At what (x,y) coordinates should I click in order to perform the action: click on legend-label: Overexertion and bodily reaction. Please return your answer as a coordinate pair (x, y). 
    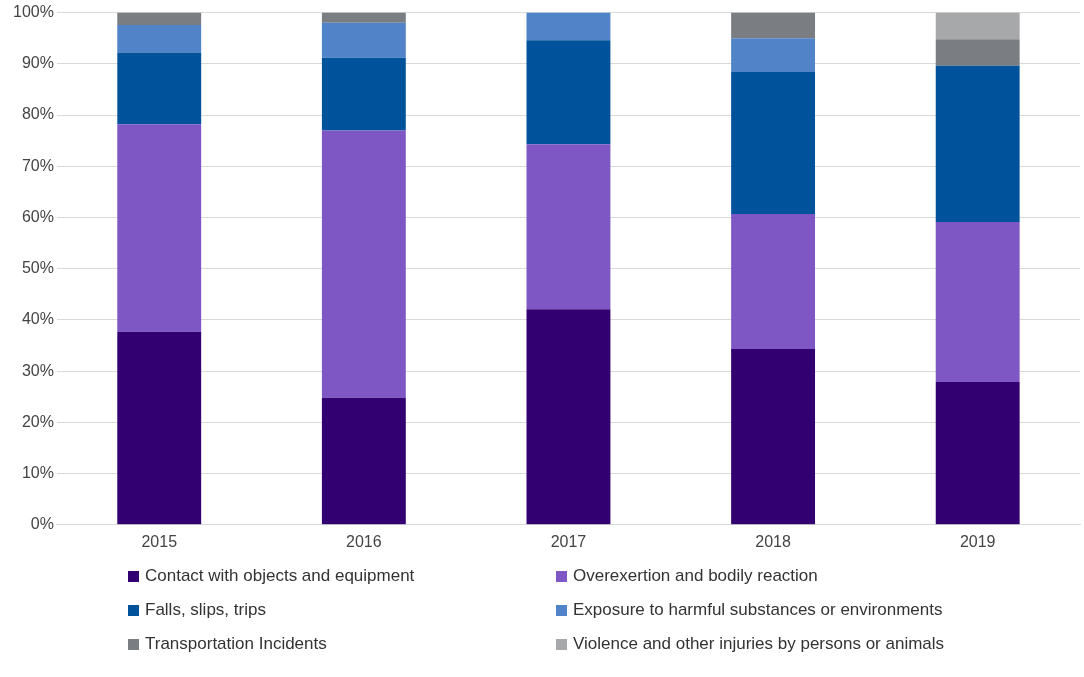
    Looking at the image, I should click on (695, 576).